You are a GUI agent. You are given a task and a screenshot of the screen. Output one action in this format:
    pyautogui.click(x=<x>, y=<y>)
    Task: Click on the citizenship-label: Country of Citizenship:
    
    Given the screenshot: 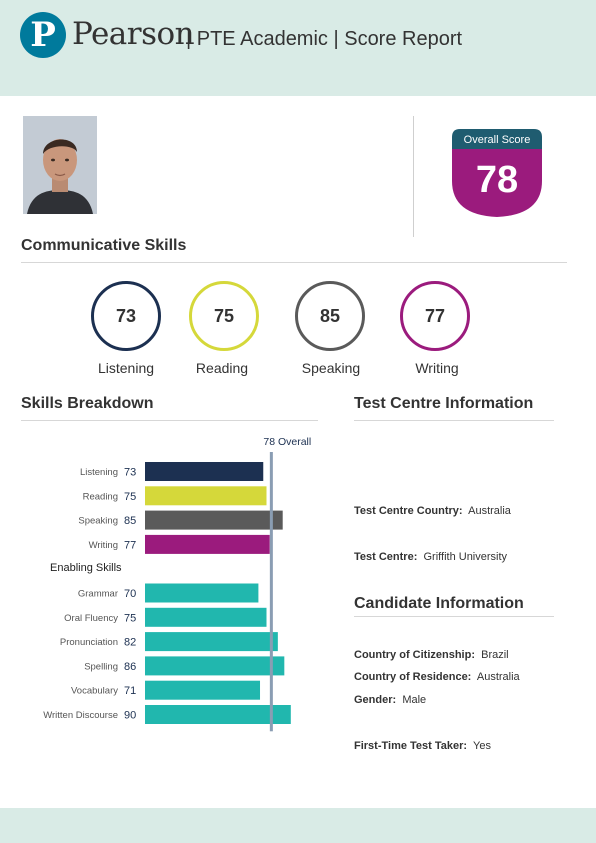 What is the action you would take?
    pyautogui.click(x=414, y=655)
    